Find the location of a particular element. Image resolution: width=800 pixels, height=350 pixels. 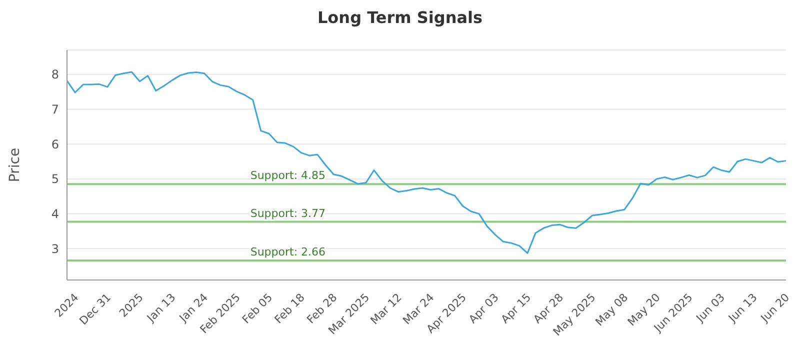

y-tick-label: 8 is located at coordinates (55, 75).